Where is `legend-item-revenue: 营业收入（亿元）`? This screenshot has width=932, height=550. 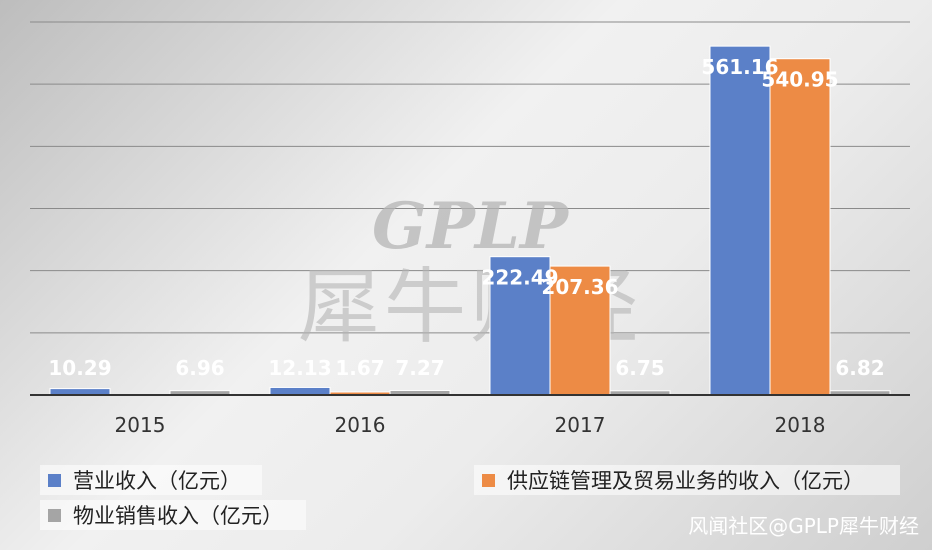
legend-item-revenue: 营业收入（亿元） is located at coordinates (151, 480).